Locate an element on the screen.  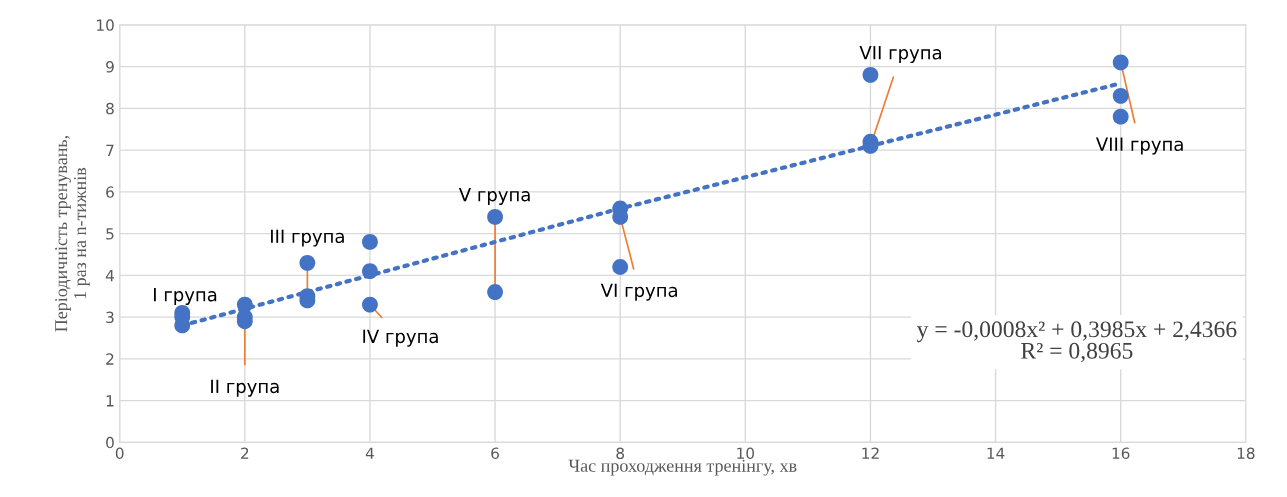
annotation: IV група is located at coordinates (400, 338).